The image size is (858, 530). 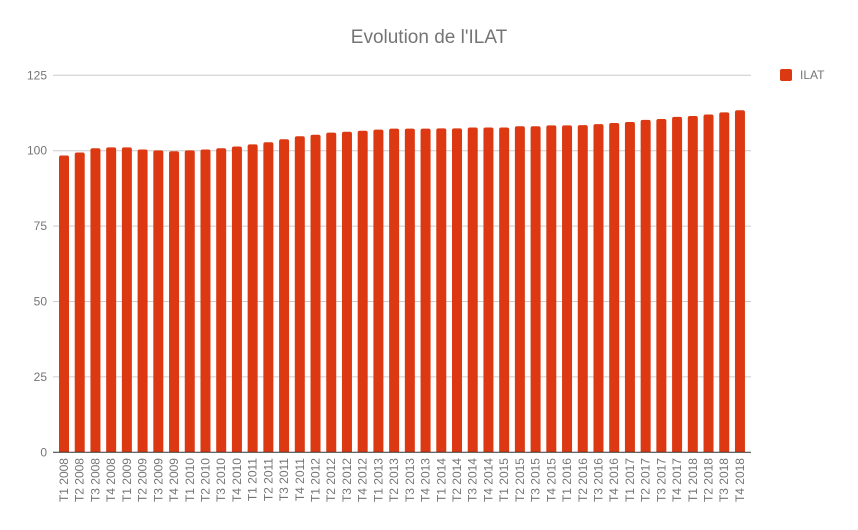 What do you see at coordinates (363, 480) in the screenshot?
I see `x-tick-label: T4 2012` at bounding box center [363, 480].